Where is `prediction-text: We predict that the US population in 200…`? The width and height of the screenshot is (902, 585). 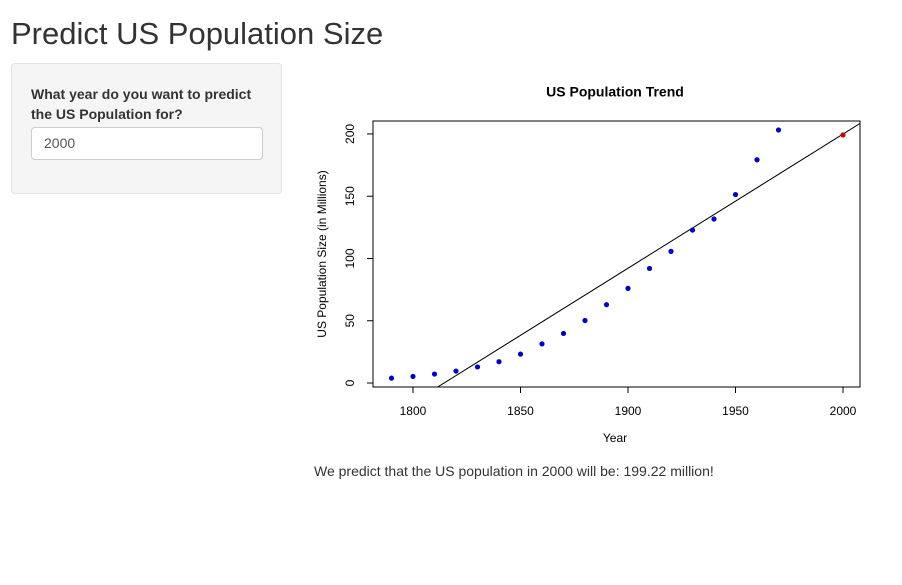
prediction-text: We predict that the US population in 200… is located at coordinates (514, 471).